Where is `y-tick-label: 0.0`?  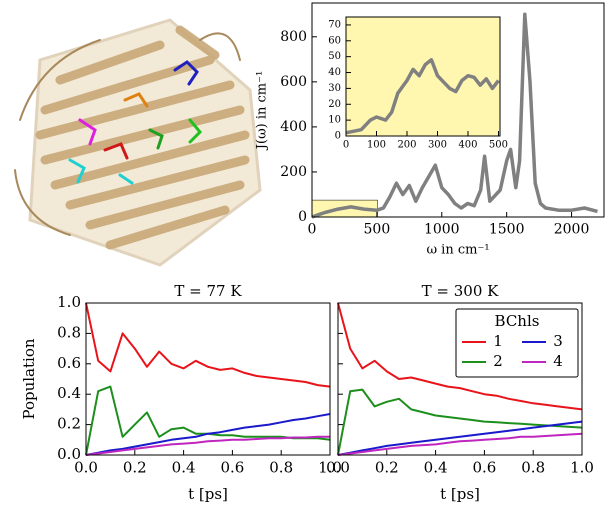 y-tick-label: 0.0 is located at coordinates (69, 454).